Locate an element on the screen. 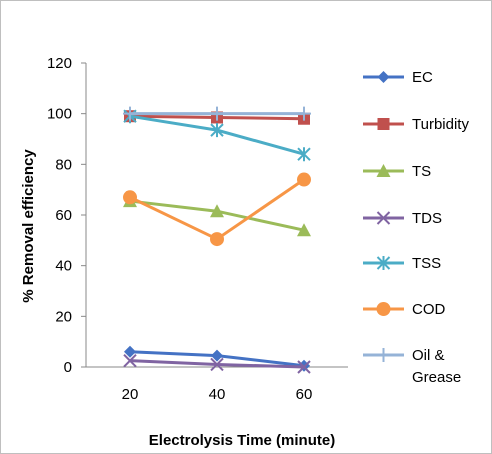 The width and height of the screenshot is (492, 454). legend-label: EC is located at coordinates (422, 77).